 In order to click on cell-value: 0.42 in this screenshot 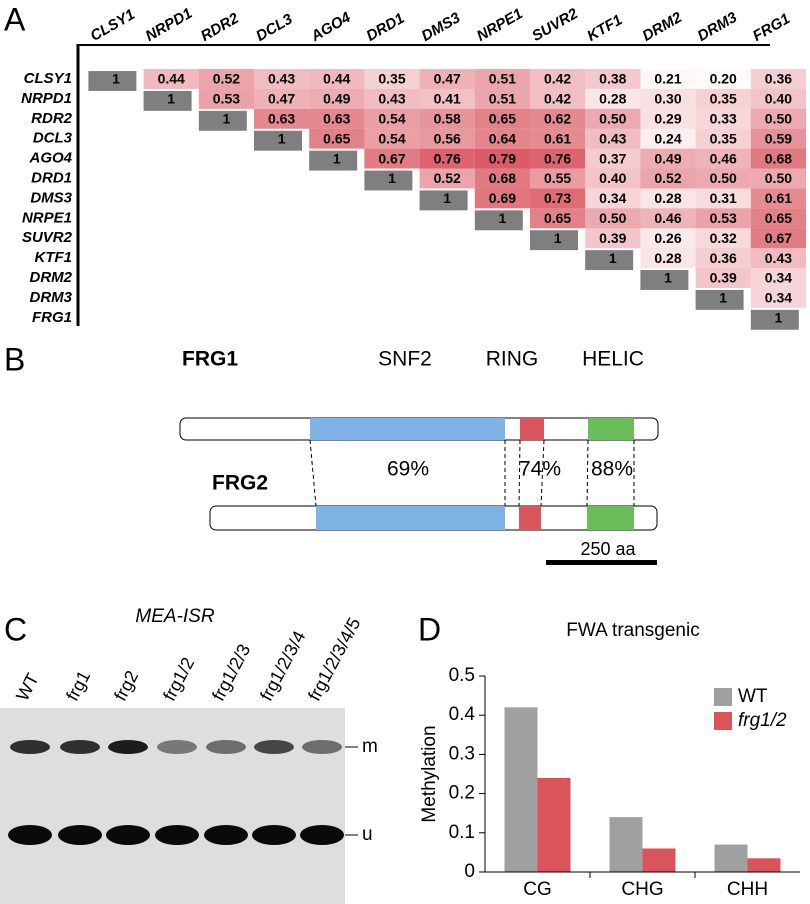, I will do `click(557, 99)`.